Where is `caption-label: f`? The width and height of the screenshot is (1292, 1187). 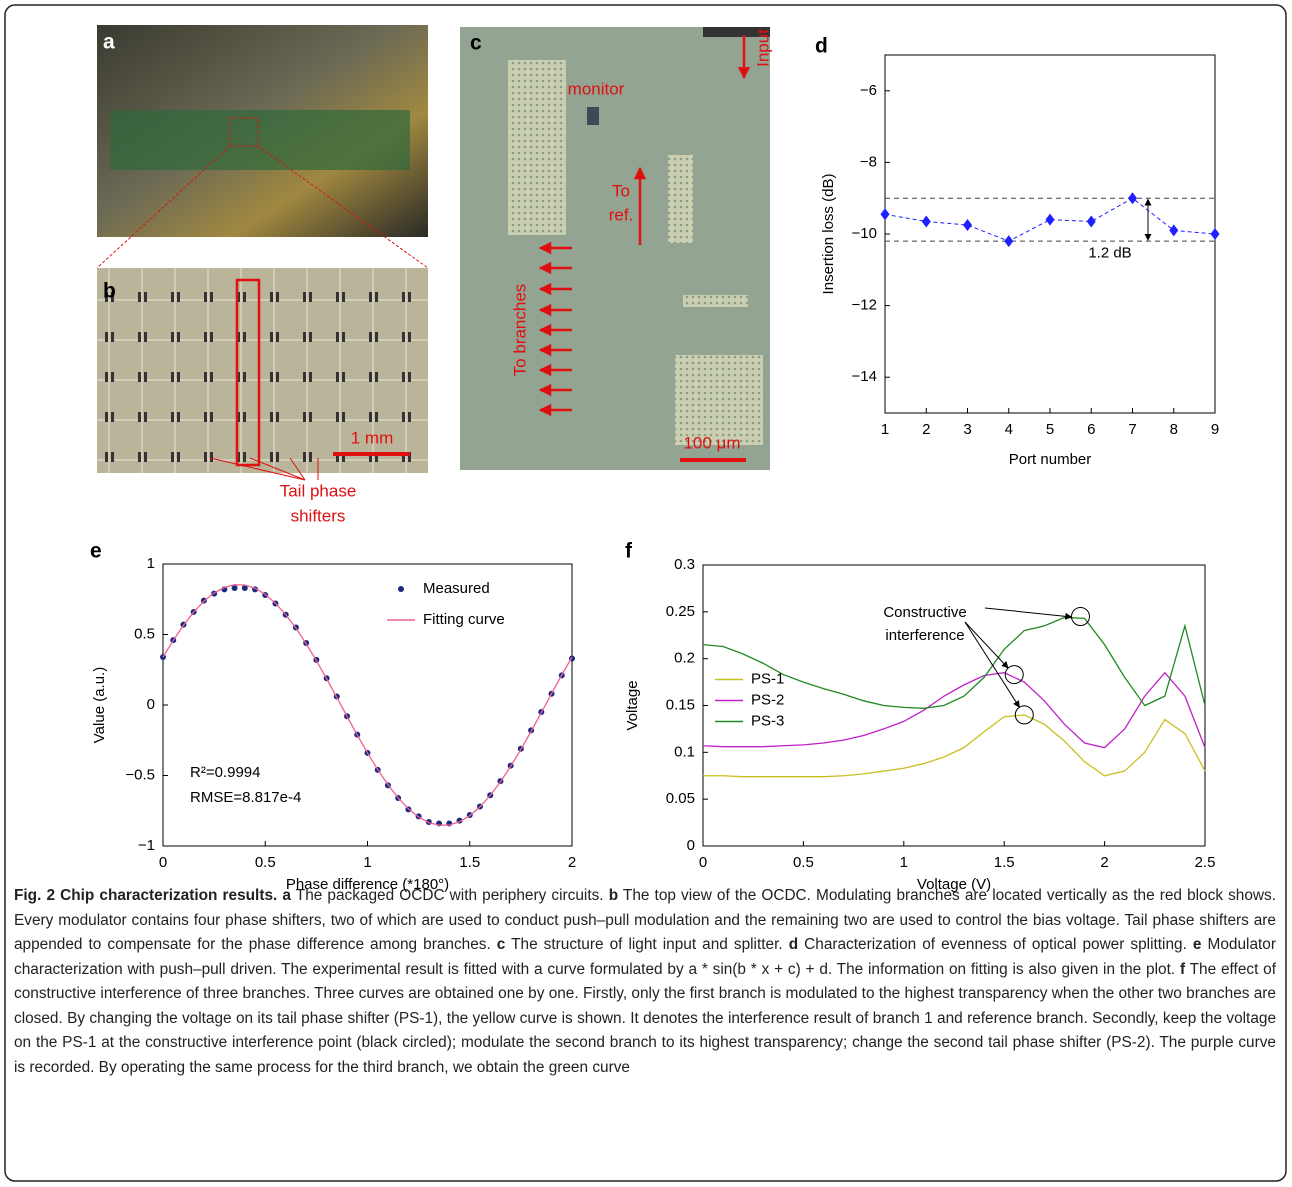 caption-label: f is located at coordinates (1182, 969).